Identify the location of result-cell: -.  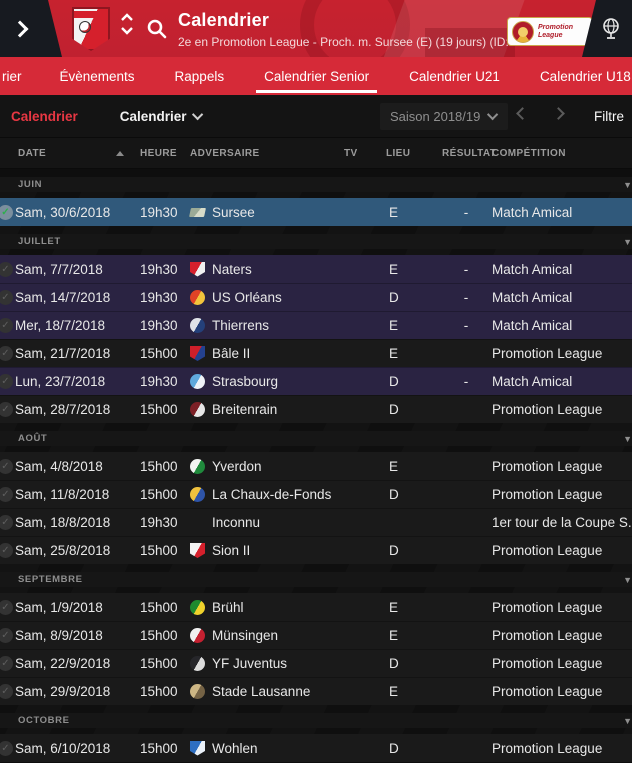
(466, 381).